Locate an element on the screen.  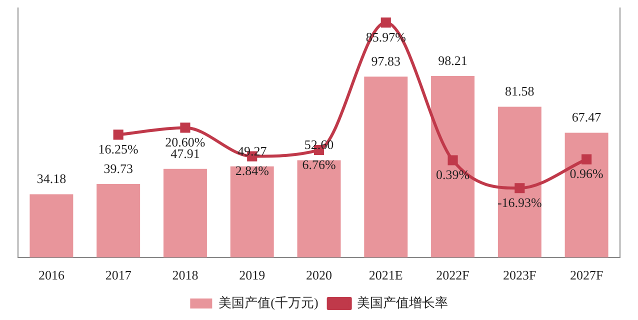
data-label: 2.84% is located at coordinates (252, 170).